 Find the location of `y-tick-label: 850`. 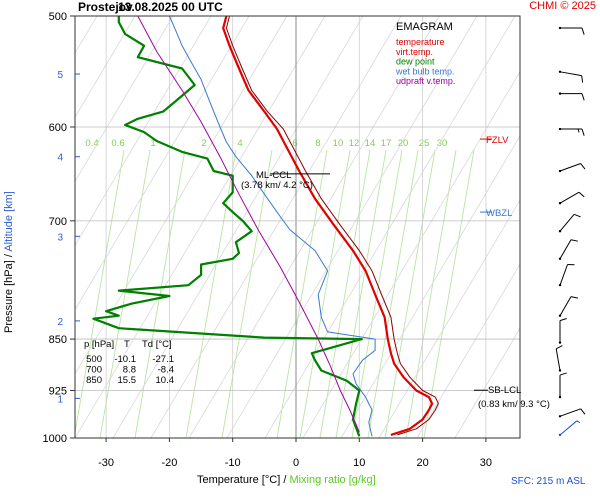

y-tick-label: 850 is located at coordinates (58, 340).